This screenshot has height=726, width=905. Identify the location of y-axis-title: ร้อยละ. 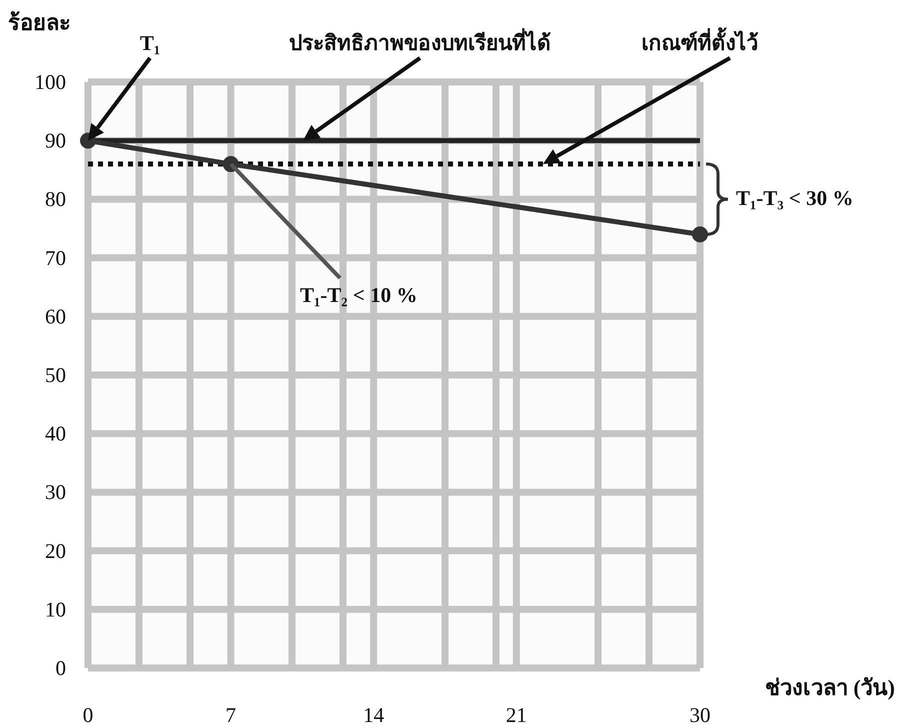
(39, 22).